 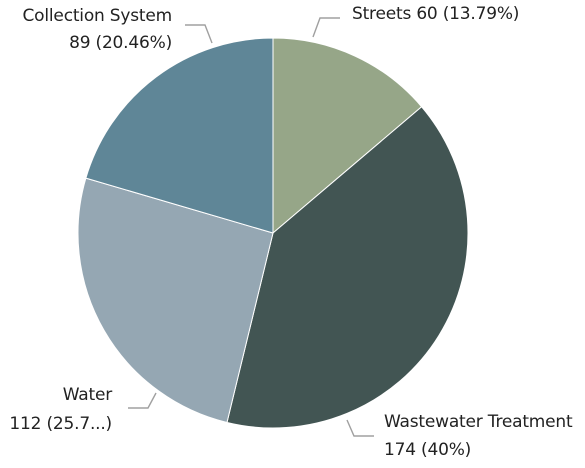 What do you see at coordinates (427, 450) in the screenshot?
I see `slice-label: 174 (40%)` at bounding box center [427, 450].